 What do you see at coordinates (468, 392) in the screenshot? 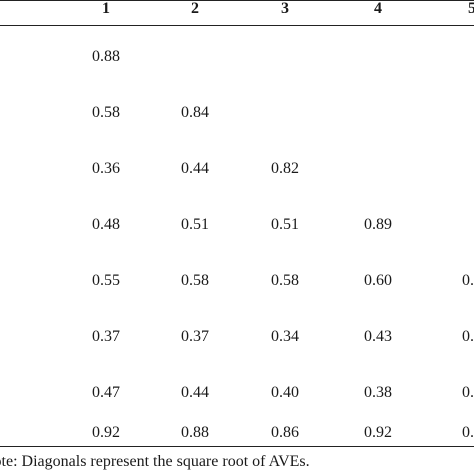
I see `table-cell: 0.3` at bounding box center [468, 392].